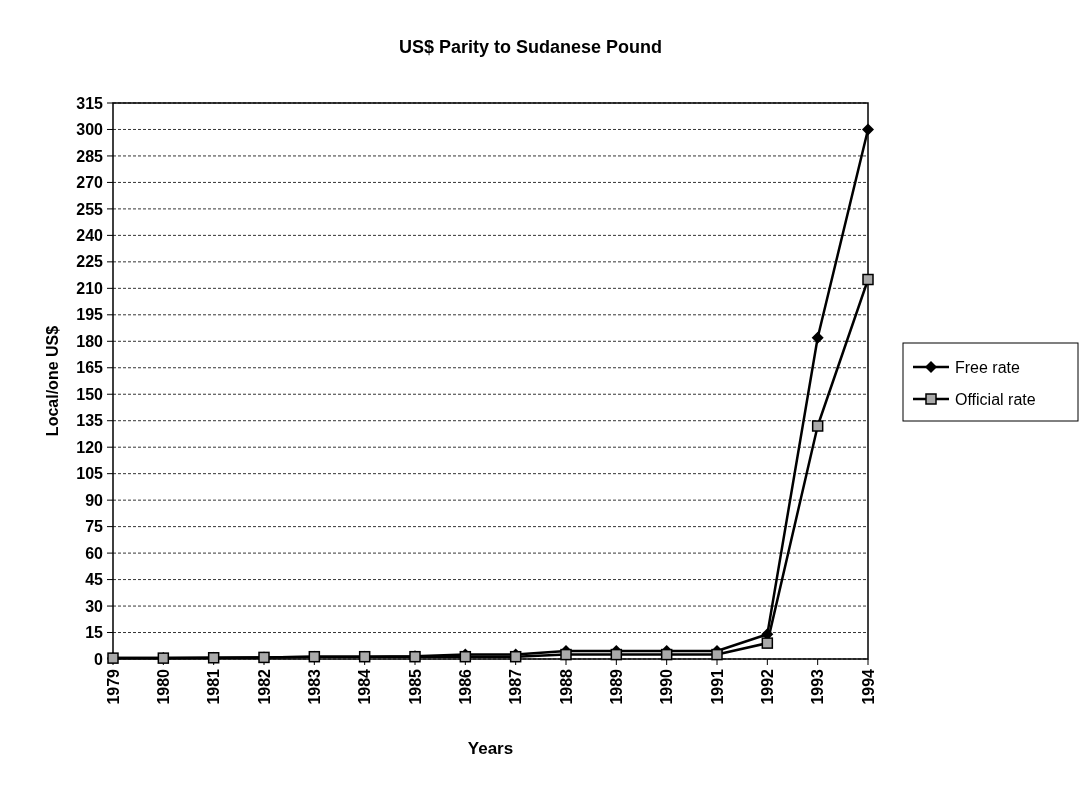  What do you see at coordinates (90, 235) in the screenshot?
I see `y-tick-label: 240` at bounding box center [90, 235].